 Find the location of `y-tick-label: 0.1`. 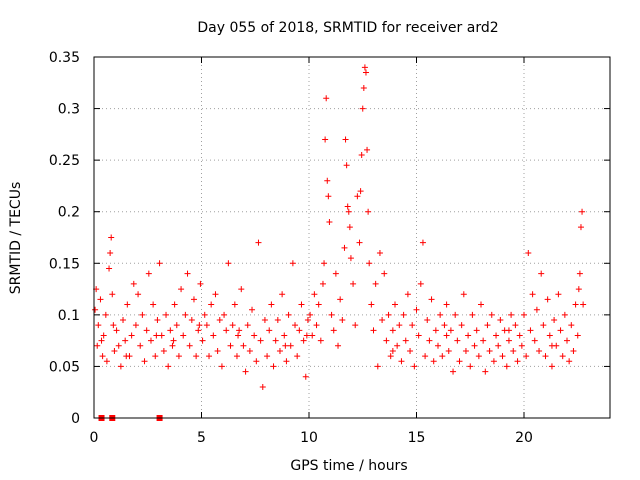

y-tick-label: 0.1 is located at coordinates (69, 316).